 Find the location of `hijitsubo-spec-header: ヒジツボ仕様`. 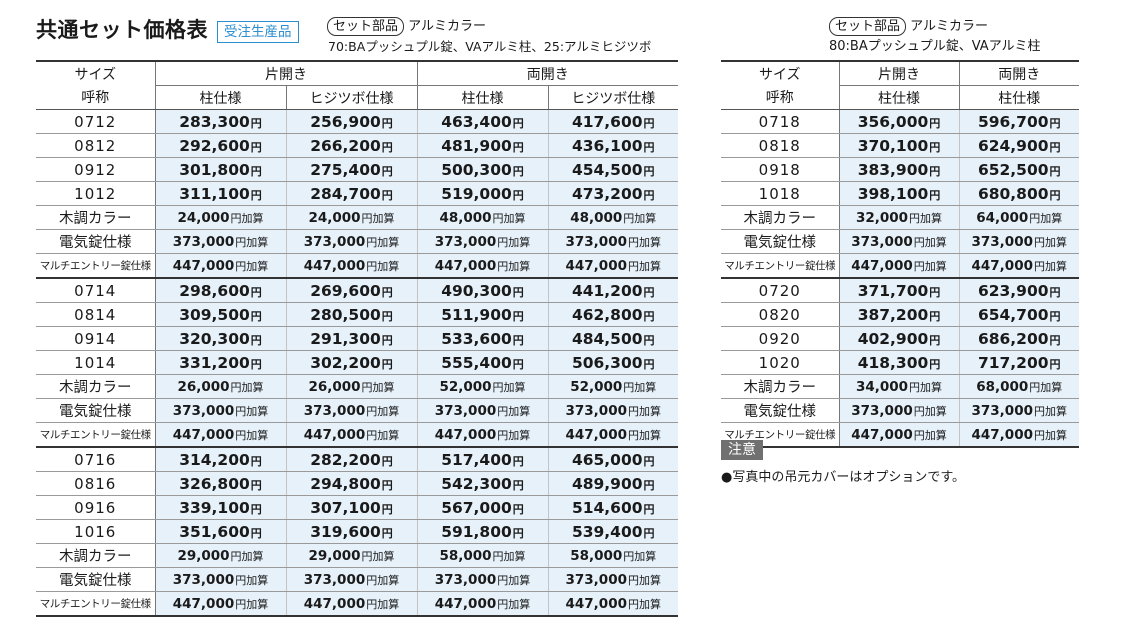

hijitsubo-spec-header: ヒジツボ仕様 is located at coordinates (351, 97).